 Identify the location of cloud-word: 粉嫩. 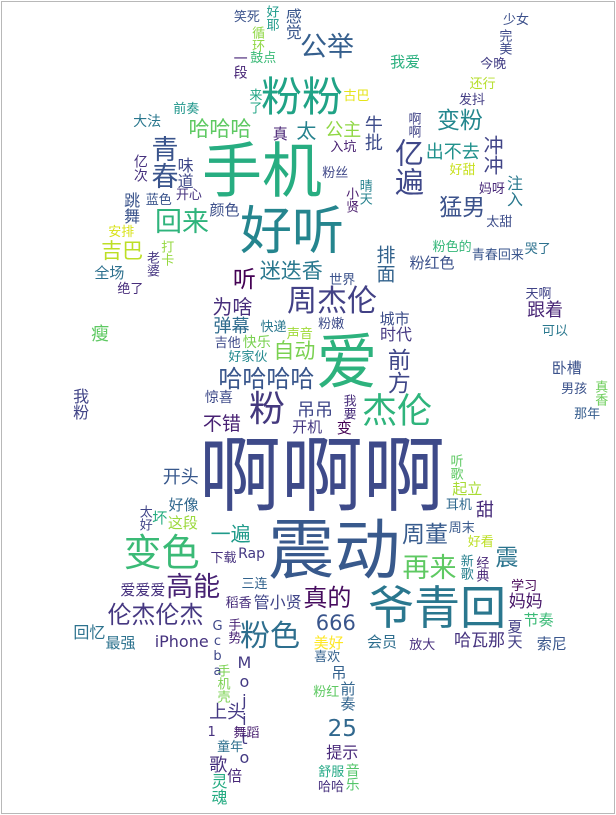
(331, 324).